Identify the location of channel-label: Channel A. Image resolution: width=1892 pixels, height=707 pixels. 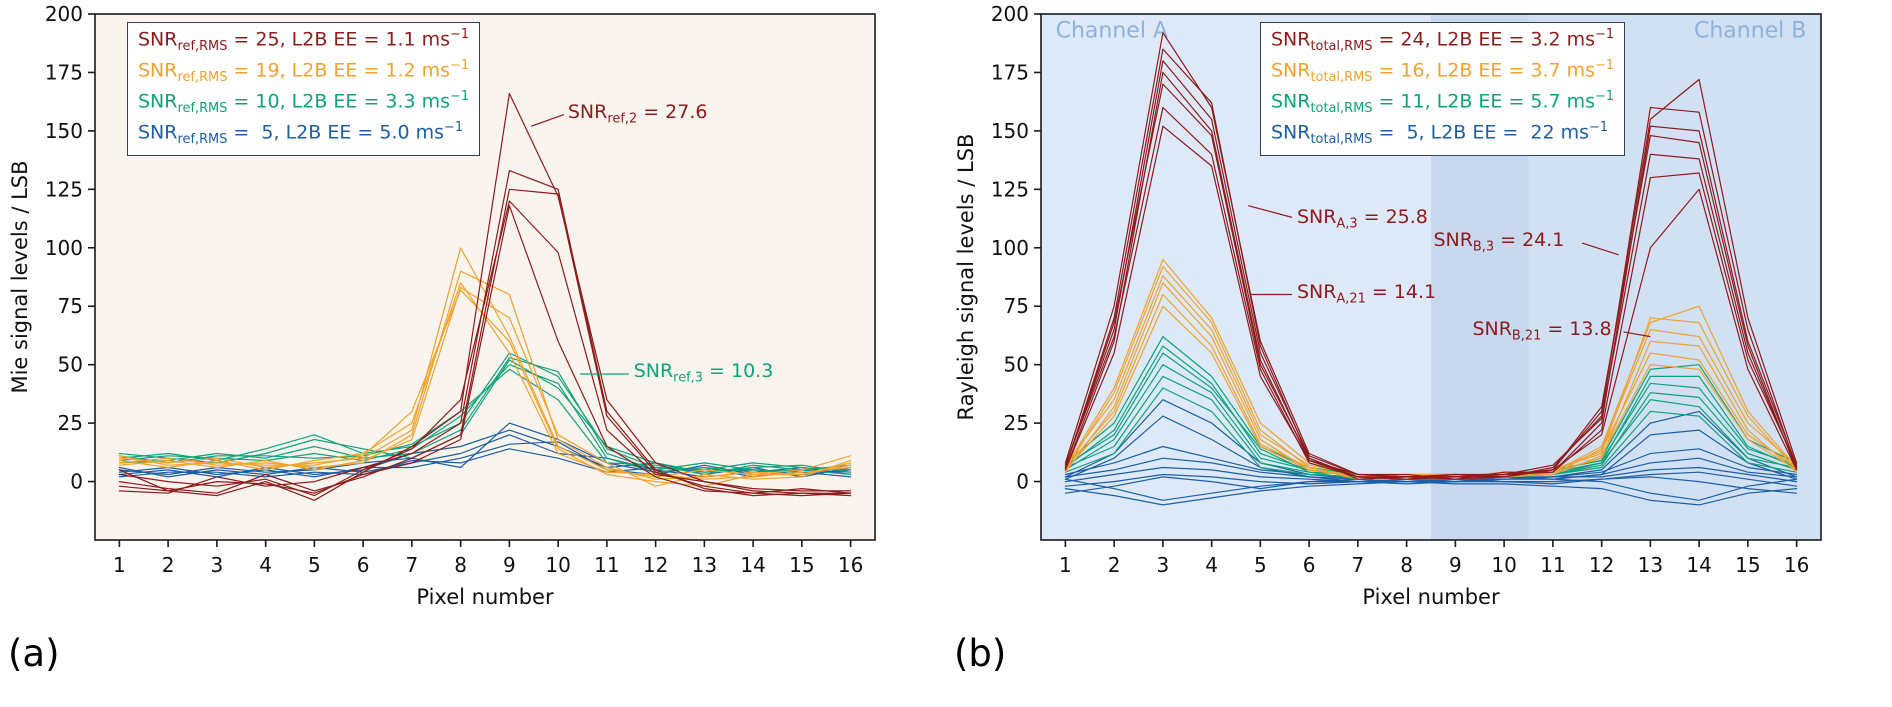
(1112, 30).